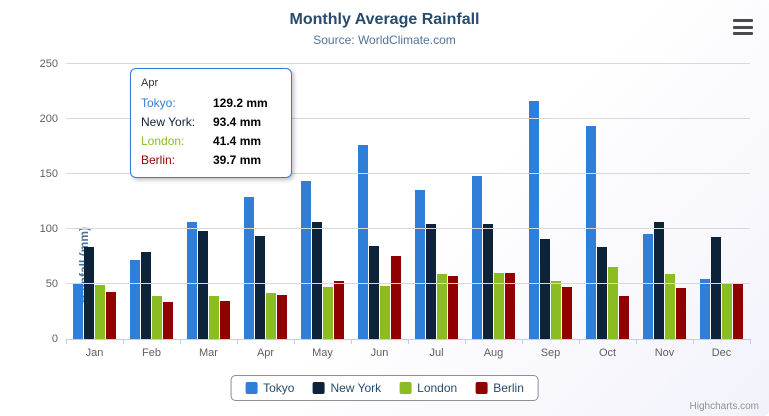 Image resolution: width=769 pixels, height=416 pixels. I want to click on bar-group-jul, so click(436, 201).